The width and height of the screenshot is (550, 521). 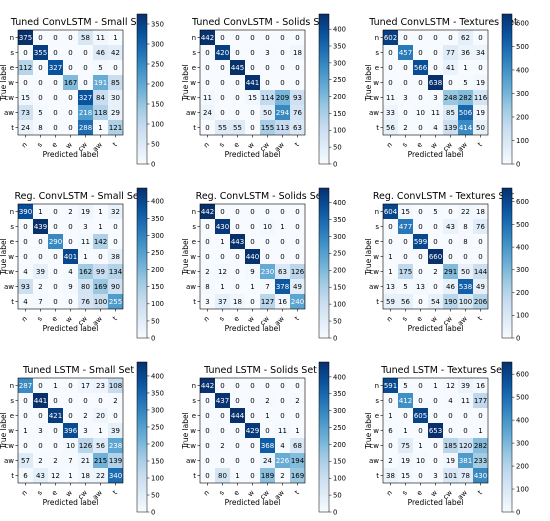 I want to click on colorbar-tick-label: 500, so click(x=522, y=225).